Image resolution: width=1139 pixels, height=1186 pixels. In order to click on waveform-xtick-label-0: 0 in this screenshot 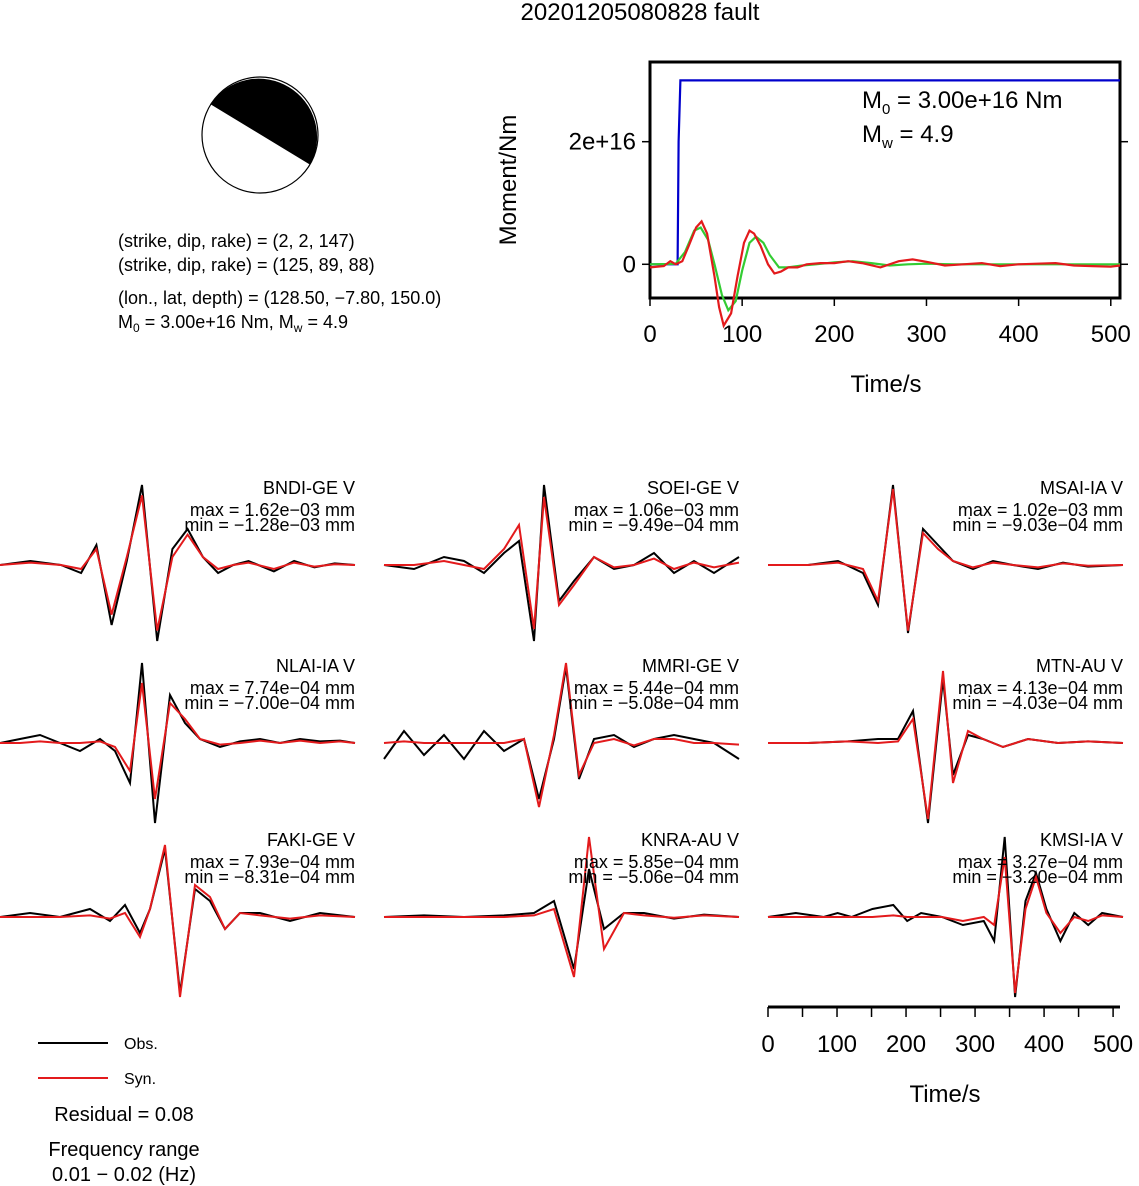, I will do `click(767, 1044)`.